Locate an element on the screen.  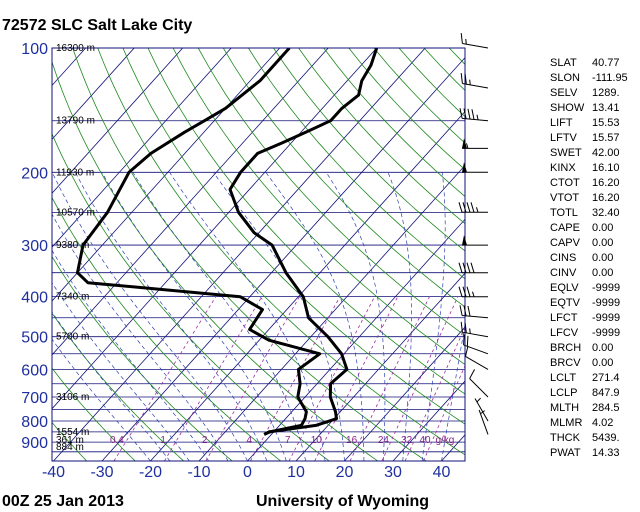
index-label: LFCV is located at coordinates (564, 333).